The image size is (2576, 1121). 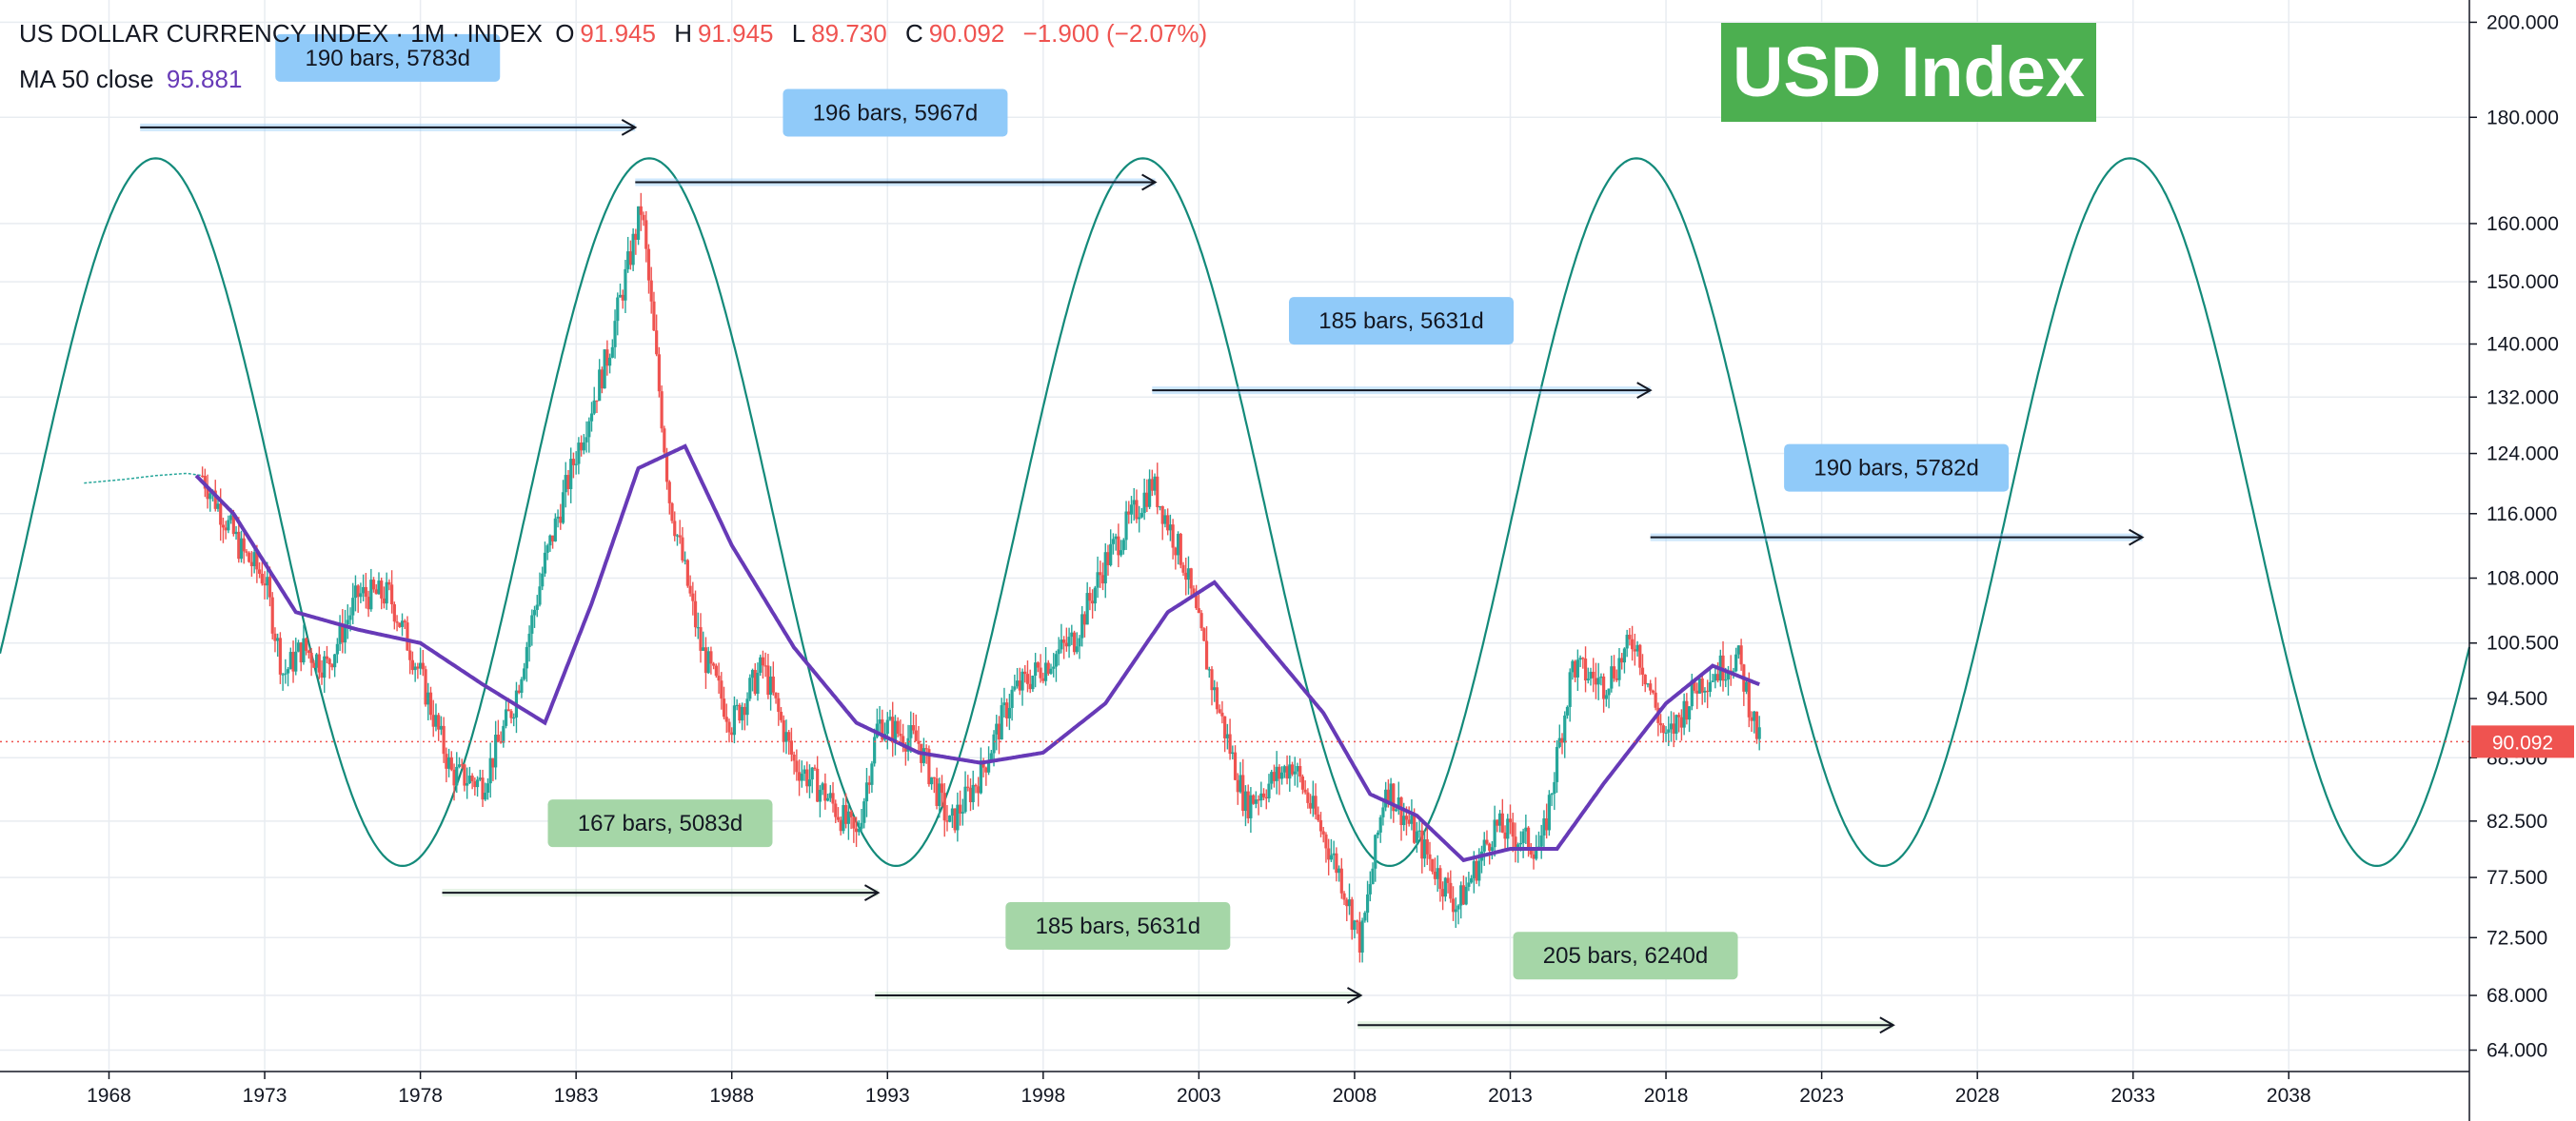 I want to click on ma-label: MA 50 close, so click(x=86, y=79).